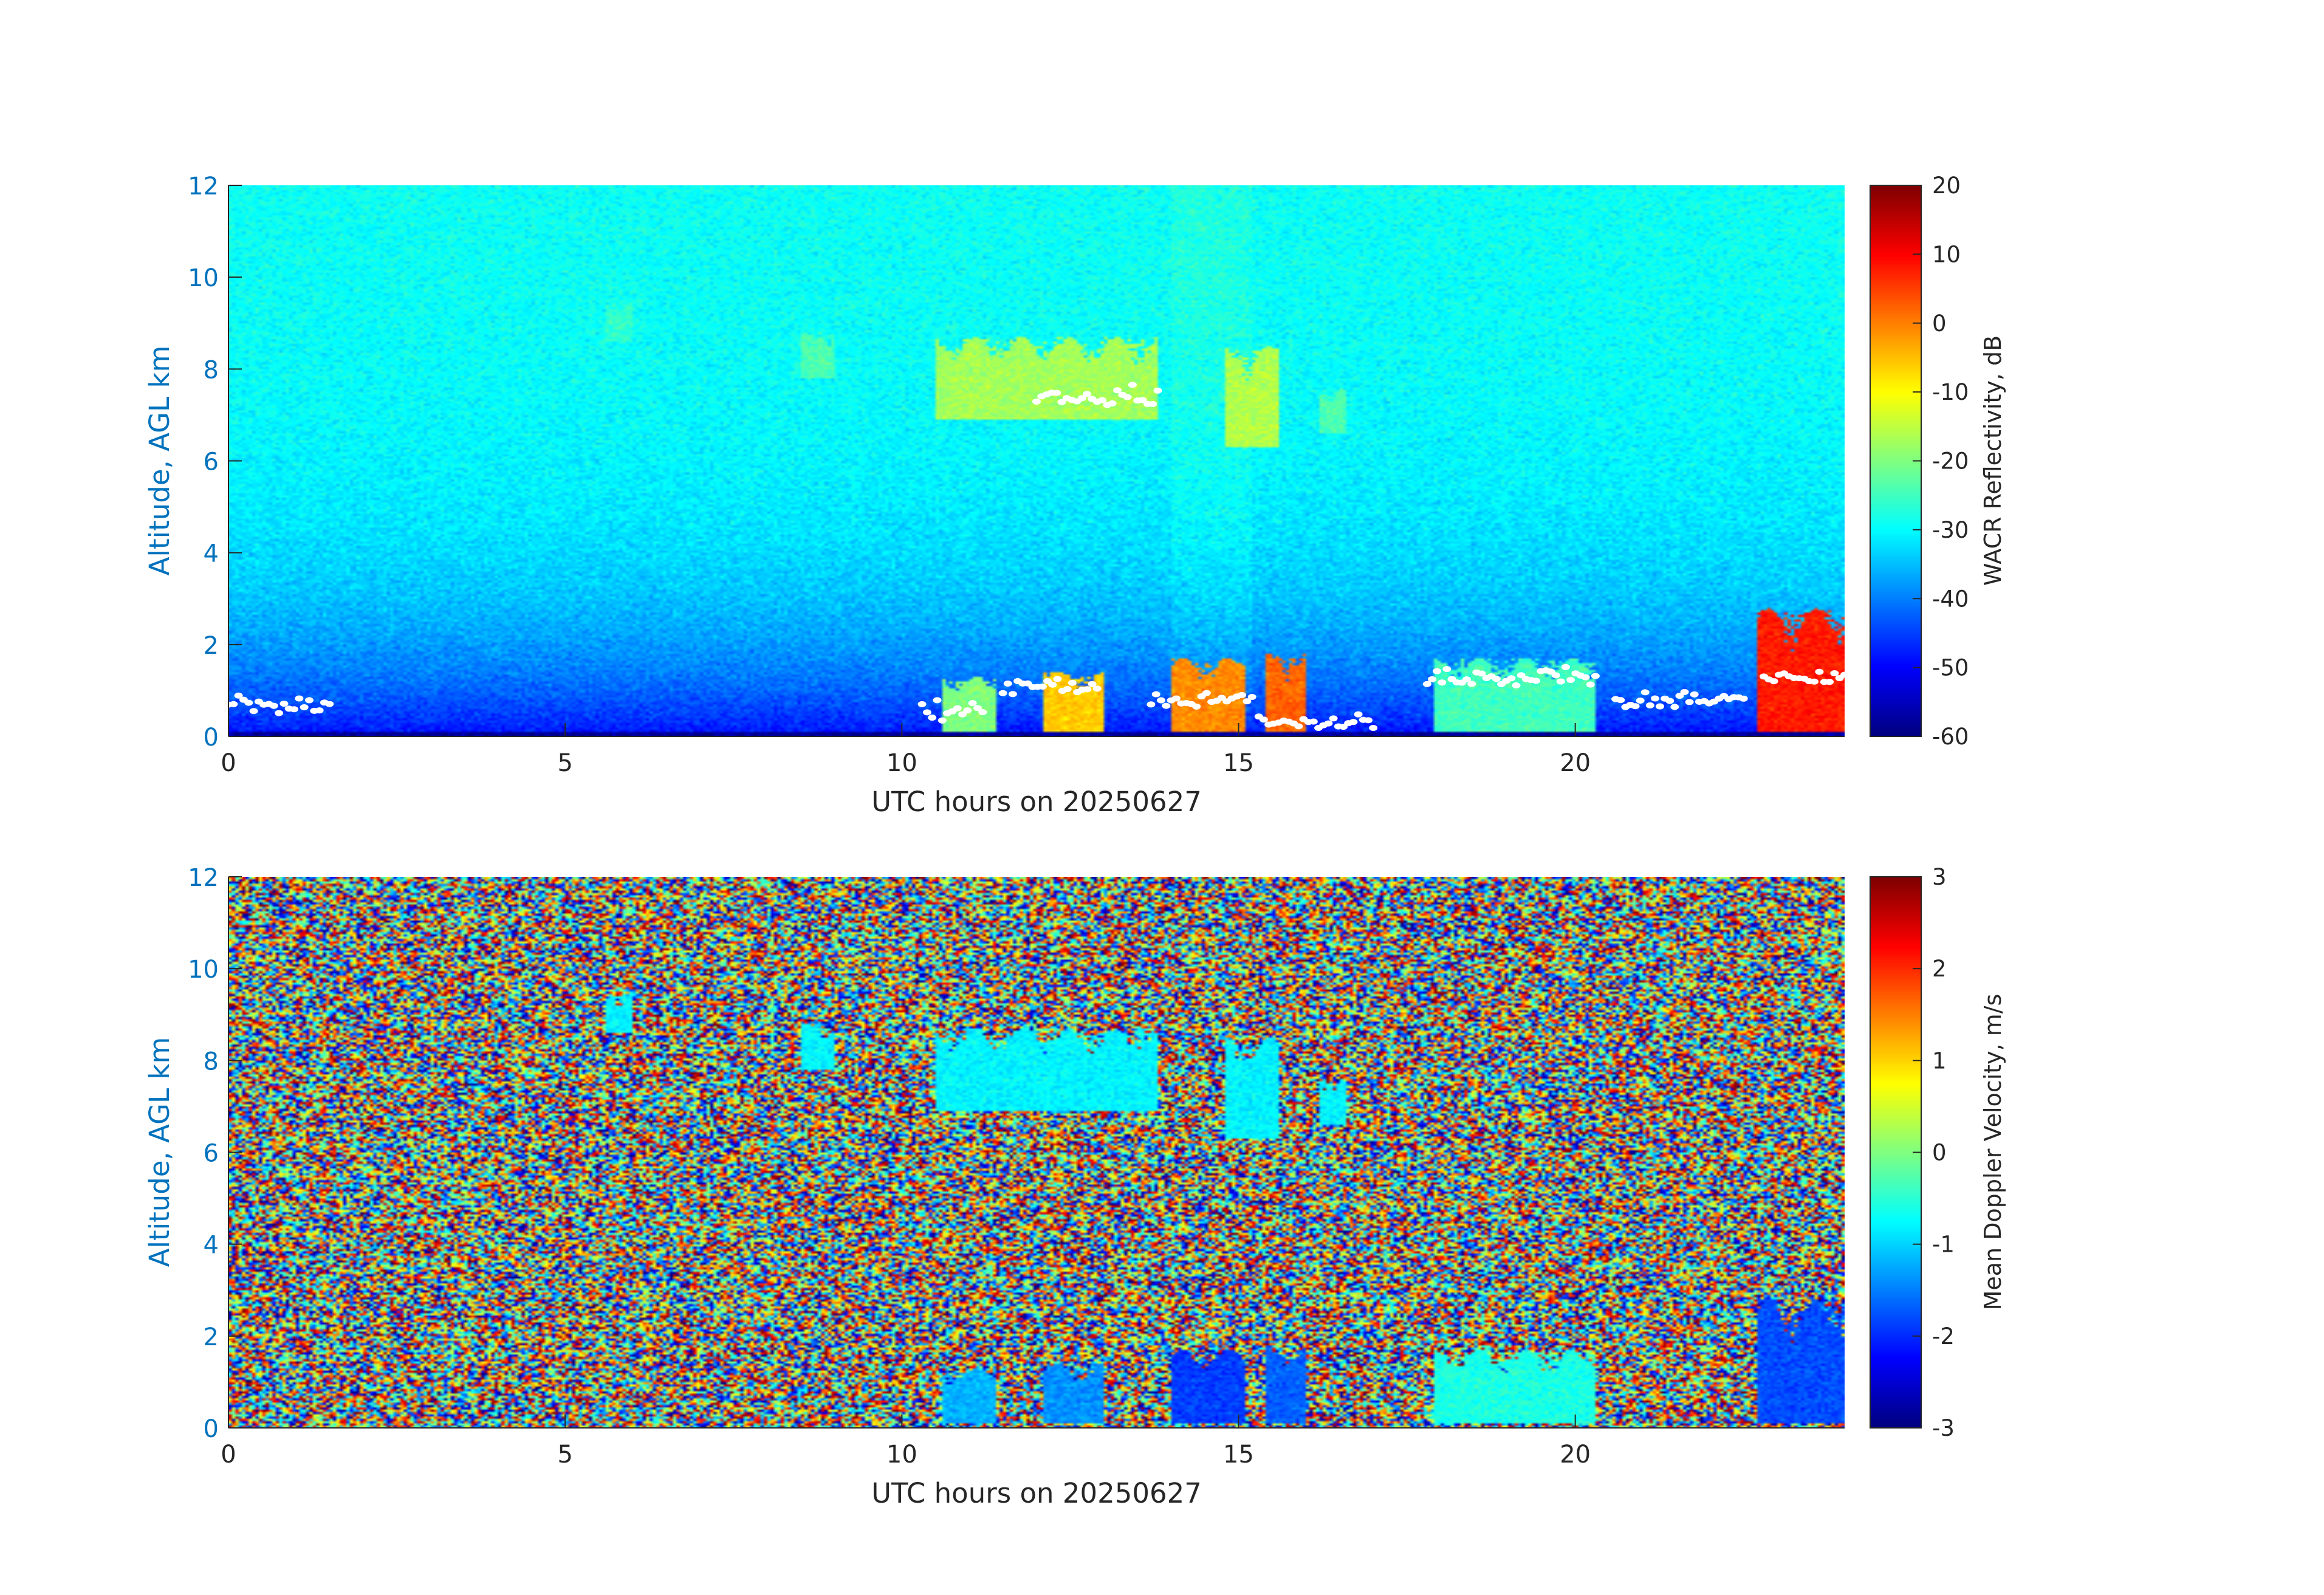 The width and height of the screenshot is (2324, 1595). I want to click on y-tick-label: 12, so click(203, 878).